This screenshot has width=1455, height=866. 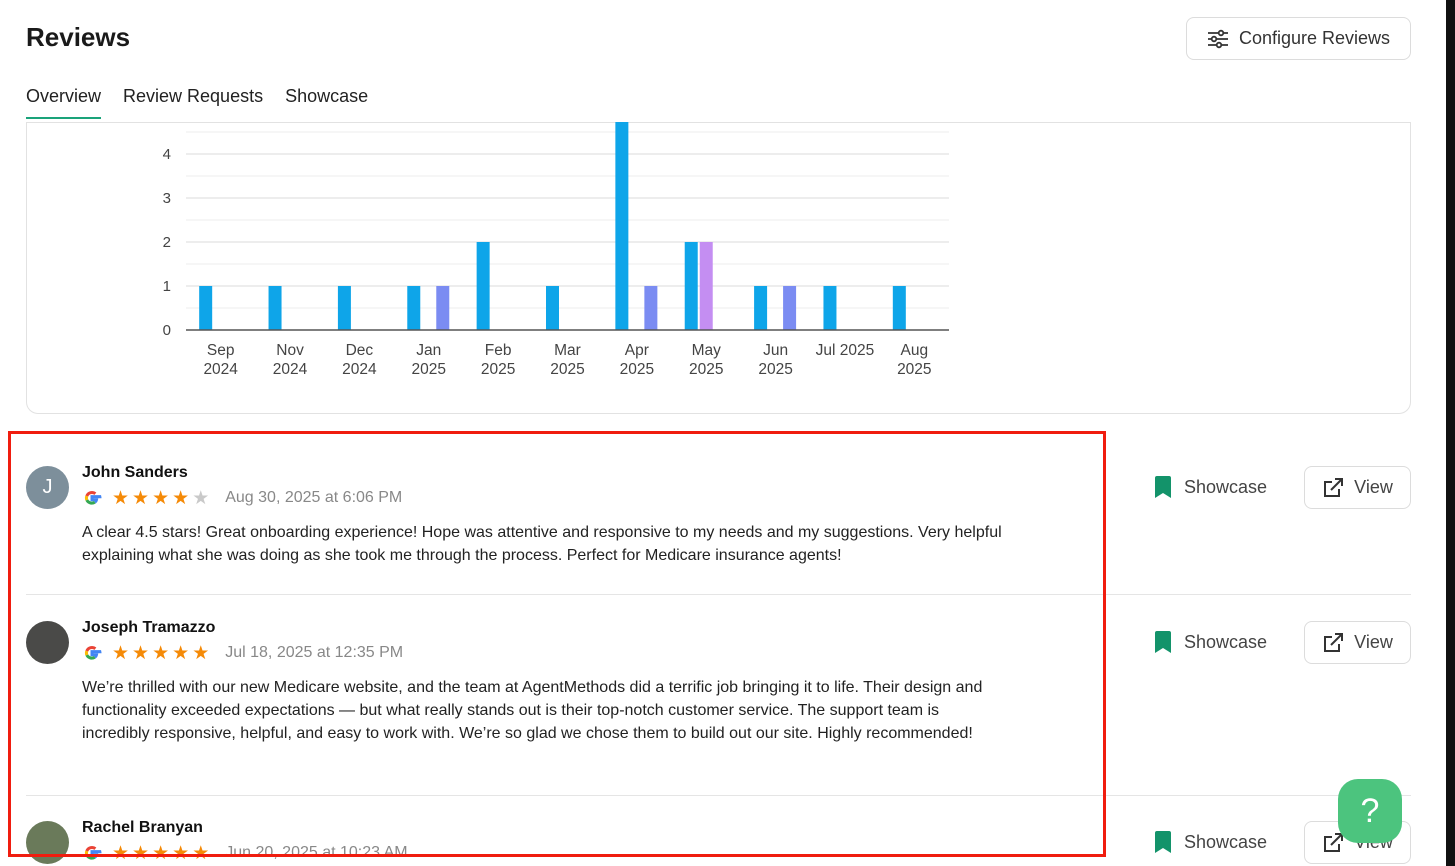 I want to click on y-tick-label: 0, so click(x=167, y=330).